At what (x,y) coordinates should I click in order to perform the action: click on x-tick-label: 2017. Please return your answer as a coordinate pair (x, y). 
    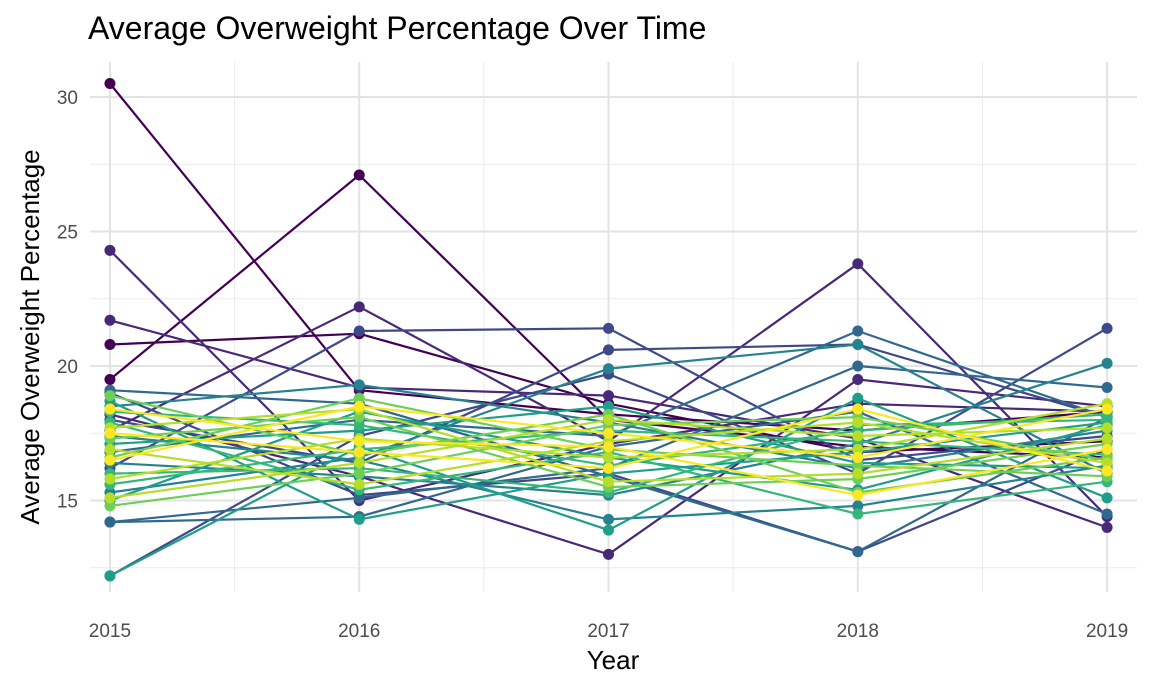
    Looking at the image, I should click on (608, 631).